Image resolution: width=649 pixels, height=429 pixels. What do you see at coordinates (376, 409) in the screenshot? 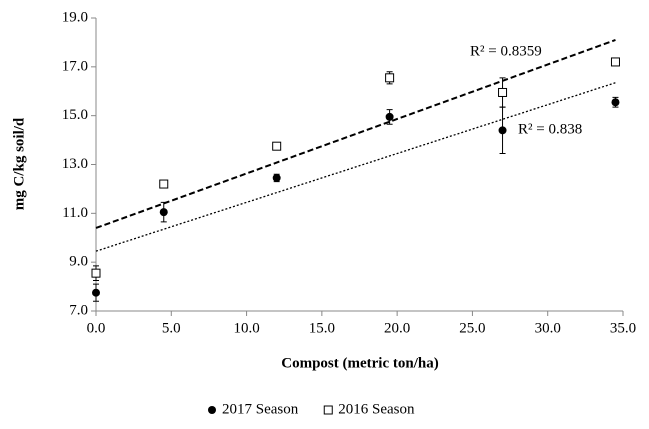
I see `legend-label: 2016 Season` at bounding box center [376, 409].